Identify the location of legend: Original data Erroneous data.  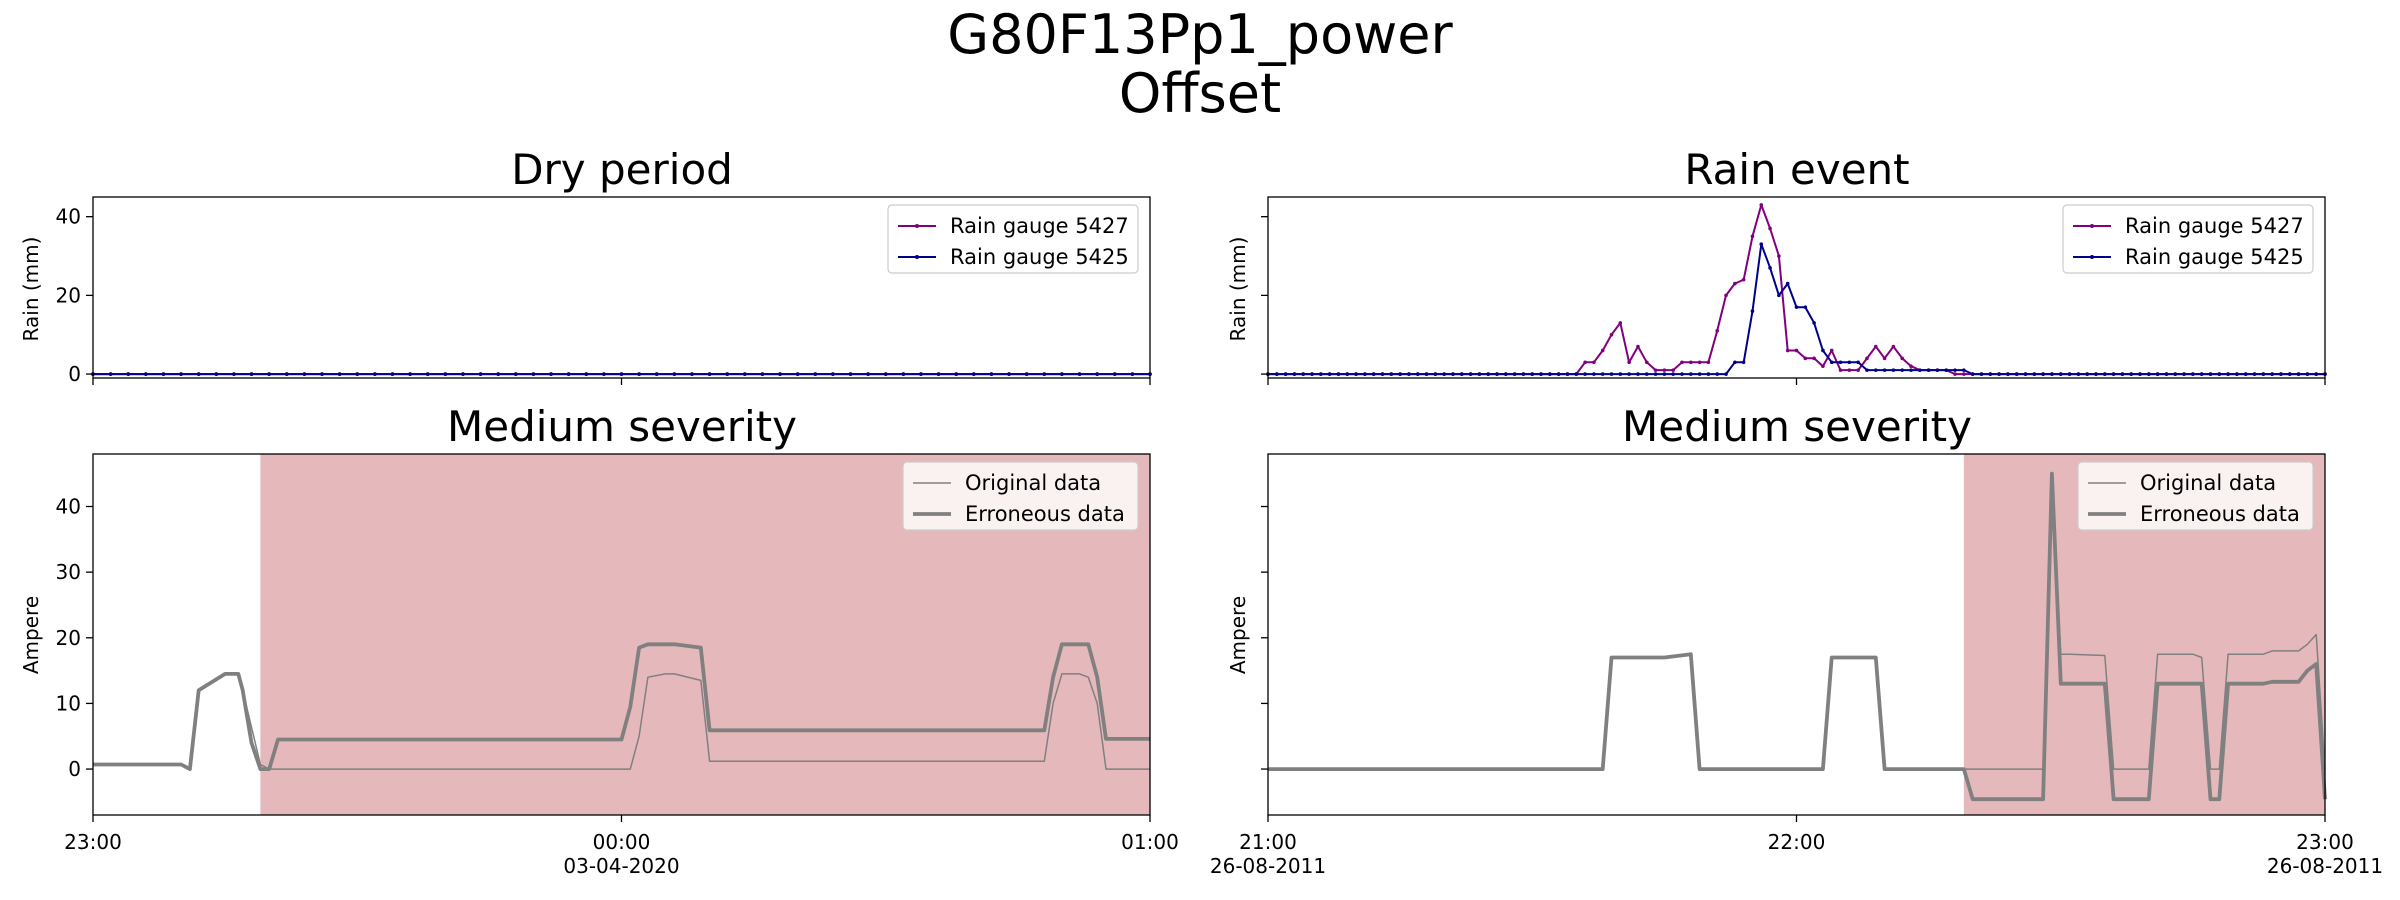
(2195, 496).